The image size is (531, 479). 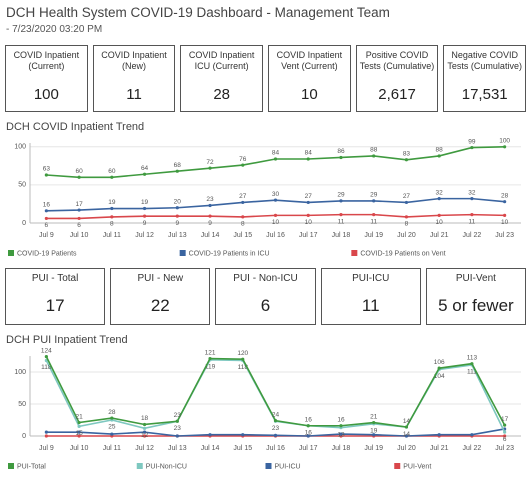 I want to click on kpi-label: PUI-ICU, so click(x=371, y=278).